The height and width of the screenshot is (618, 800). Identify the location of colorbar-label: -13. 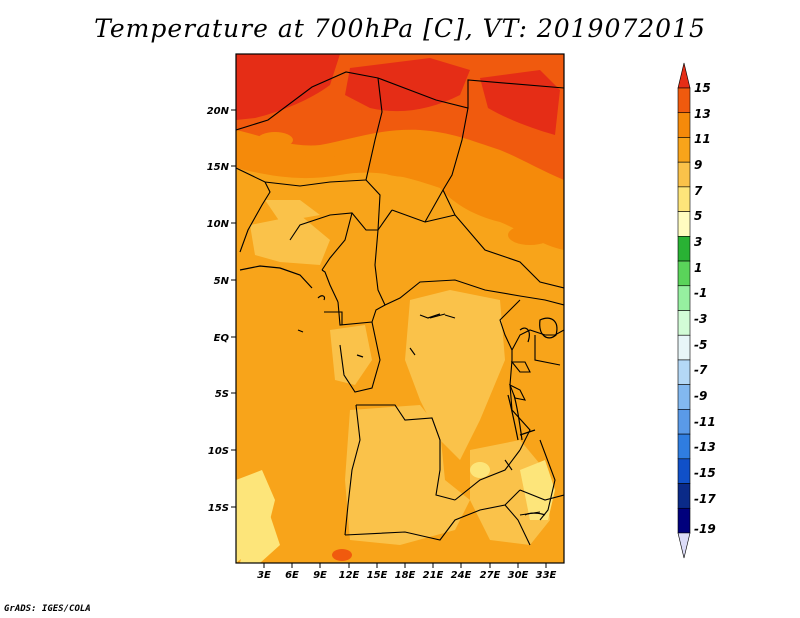
(705, 447).